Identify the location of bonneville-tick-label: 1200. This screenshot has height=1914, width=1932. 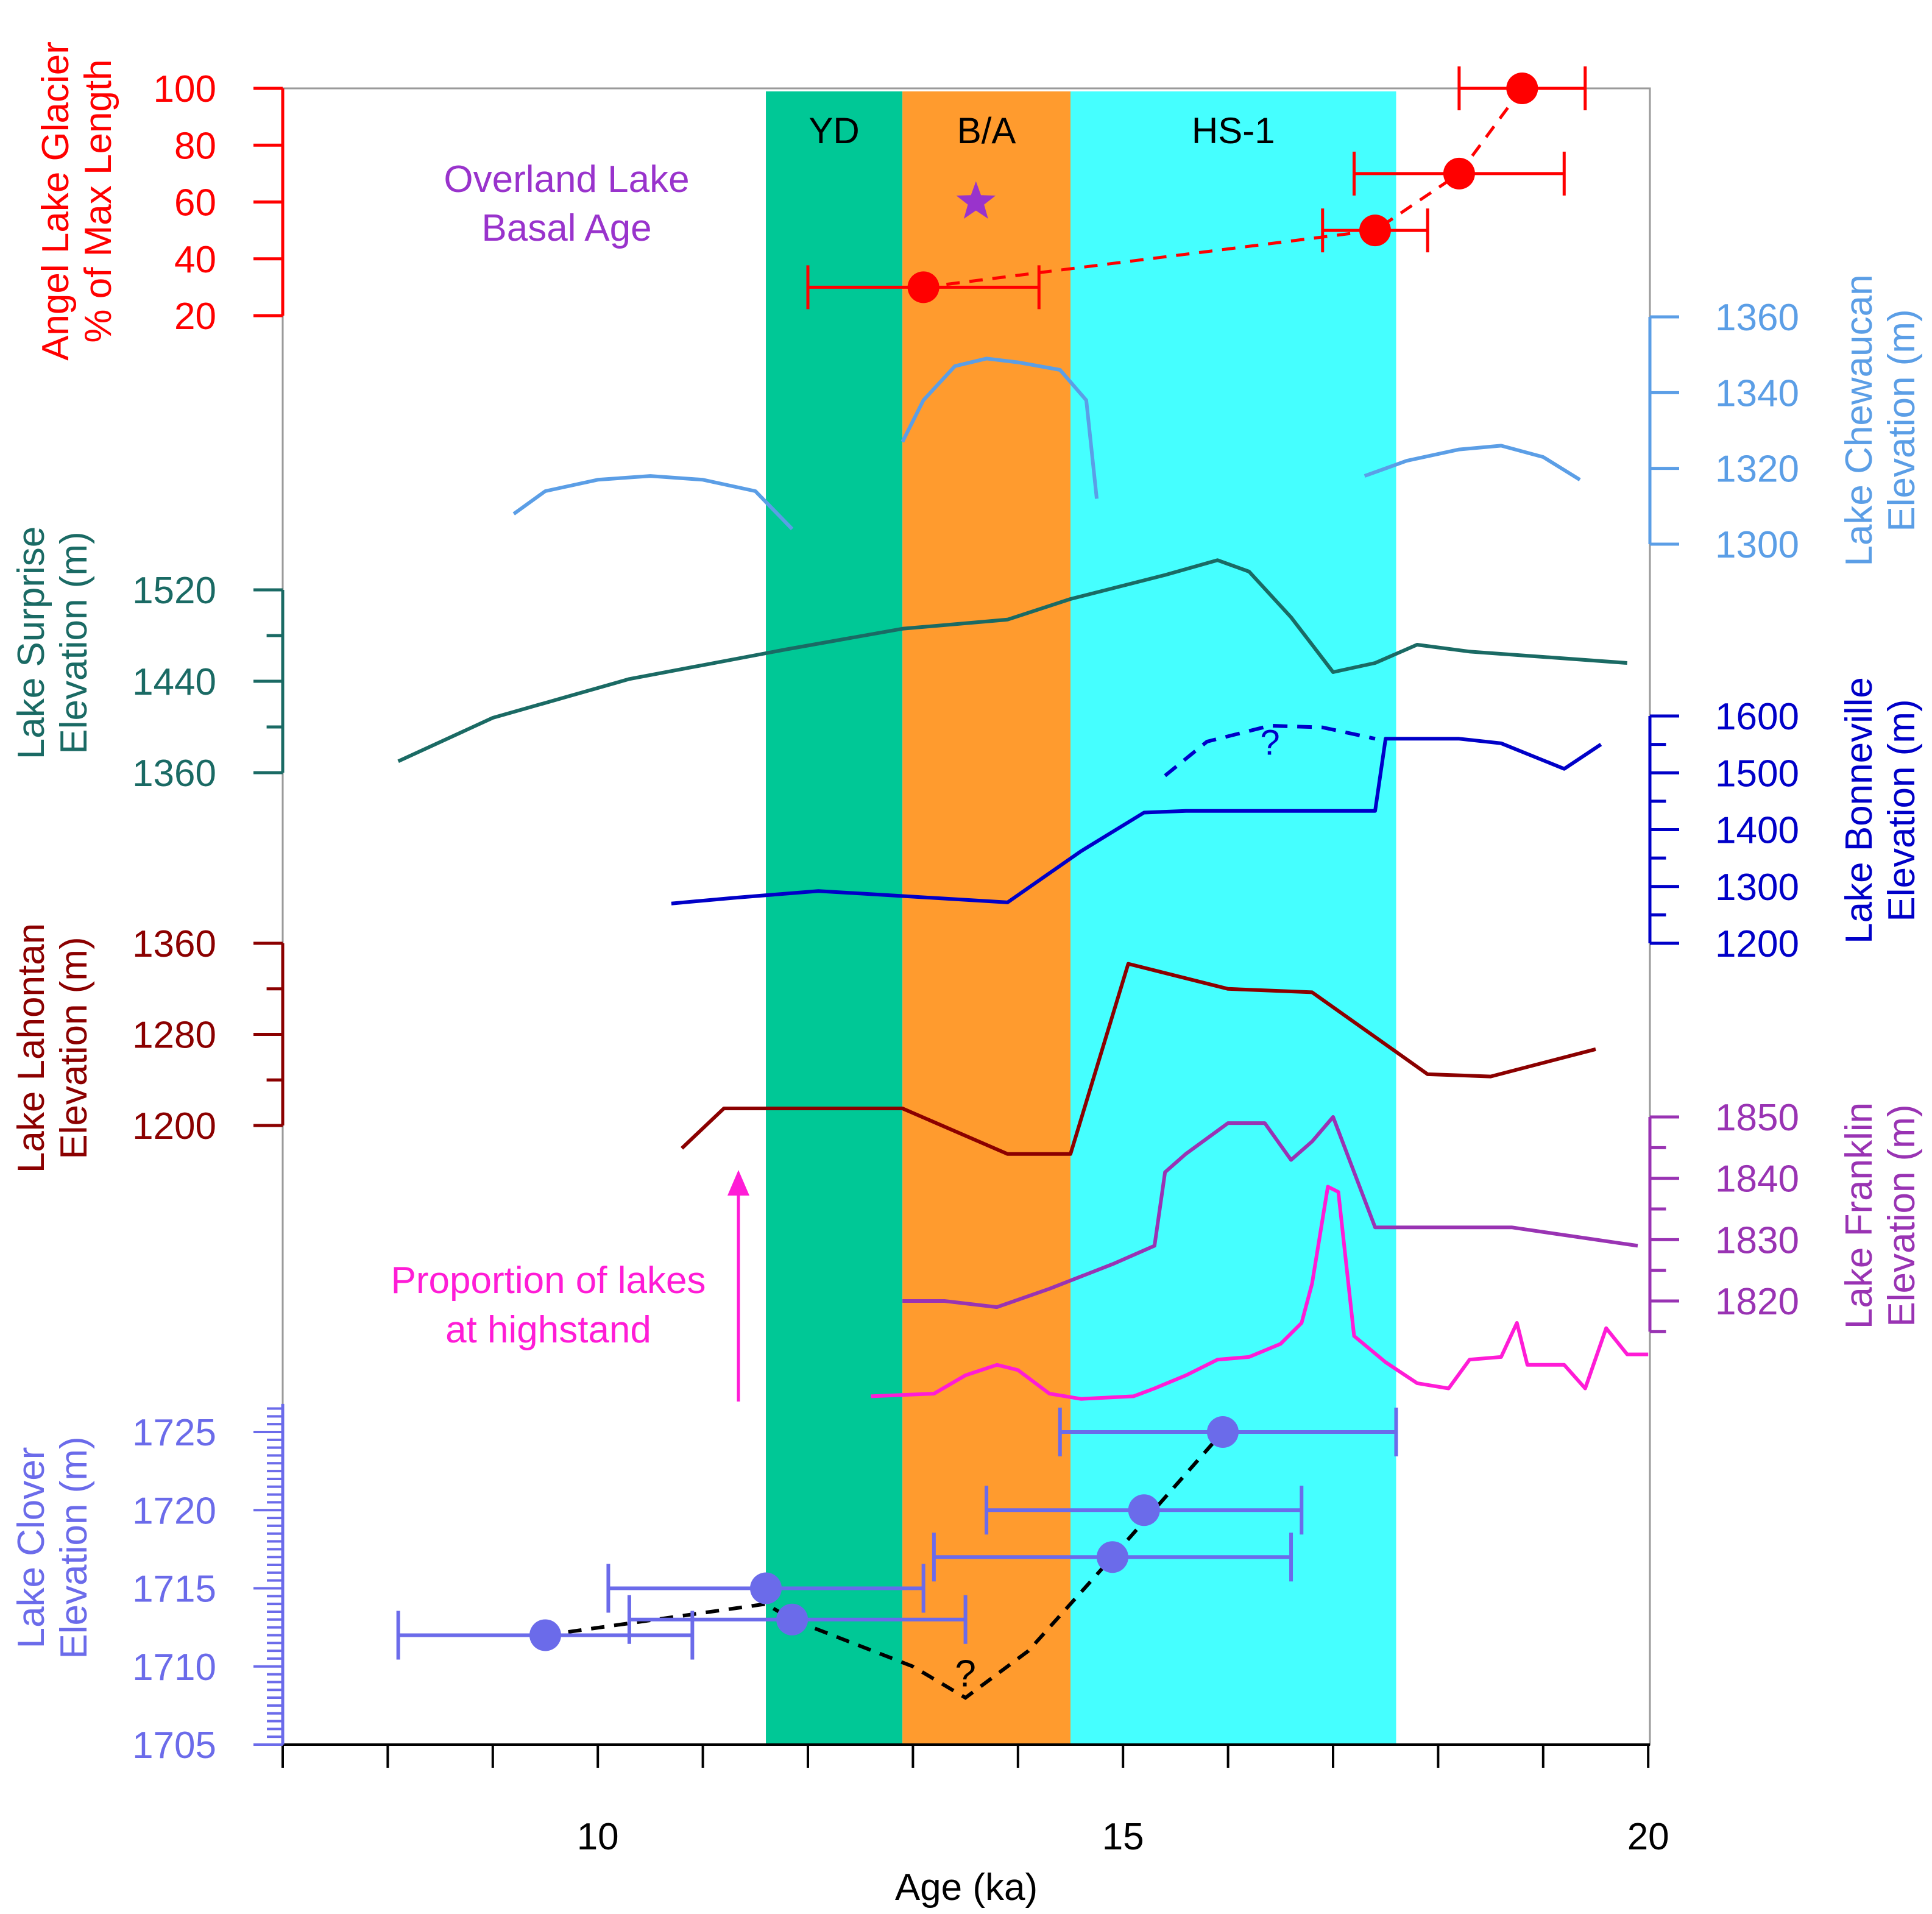
(1757, 944).